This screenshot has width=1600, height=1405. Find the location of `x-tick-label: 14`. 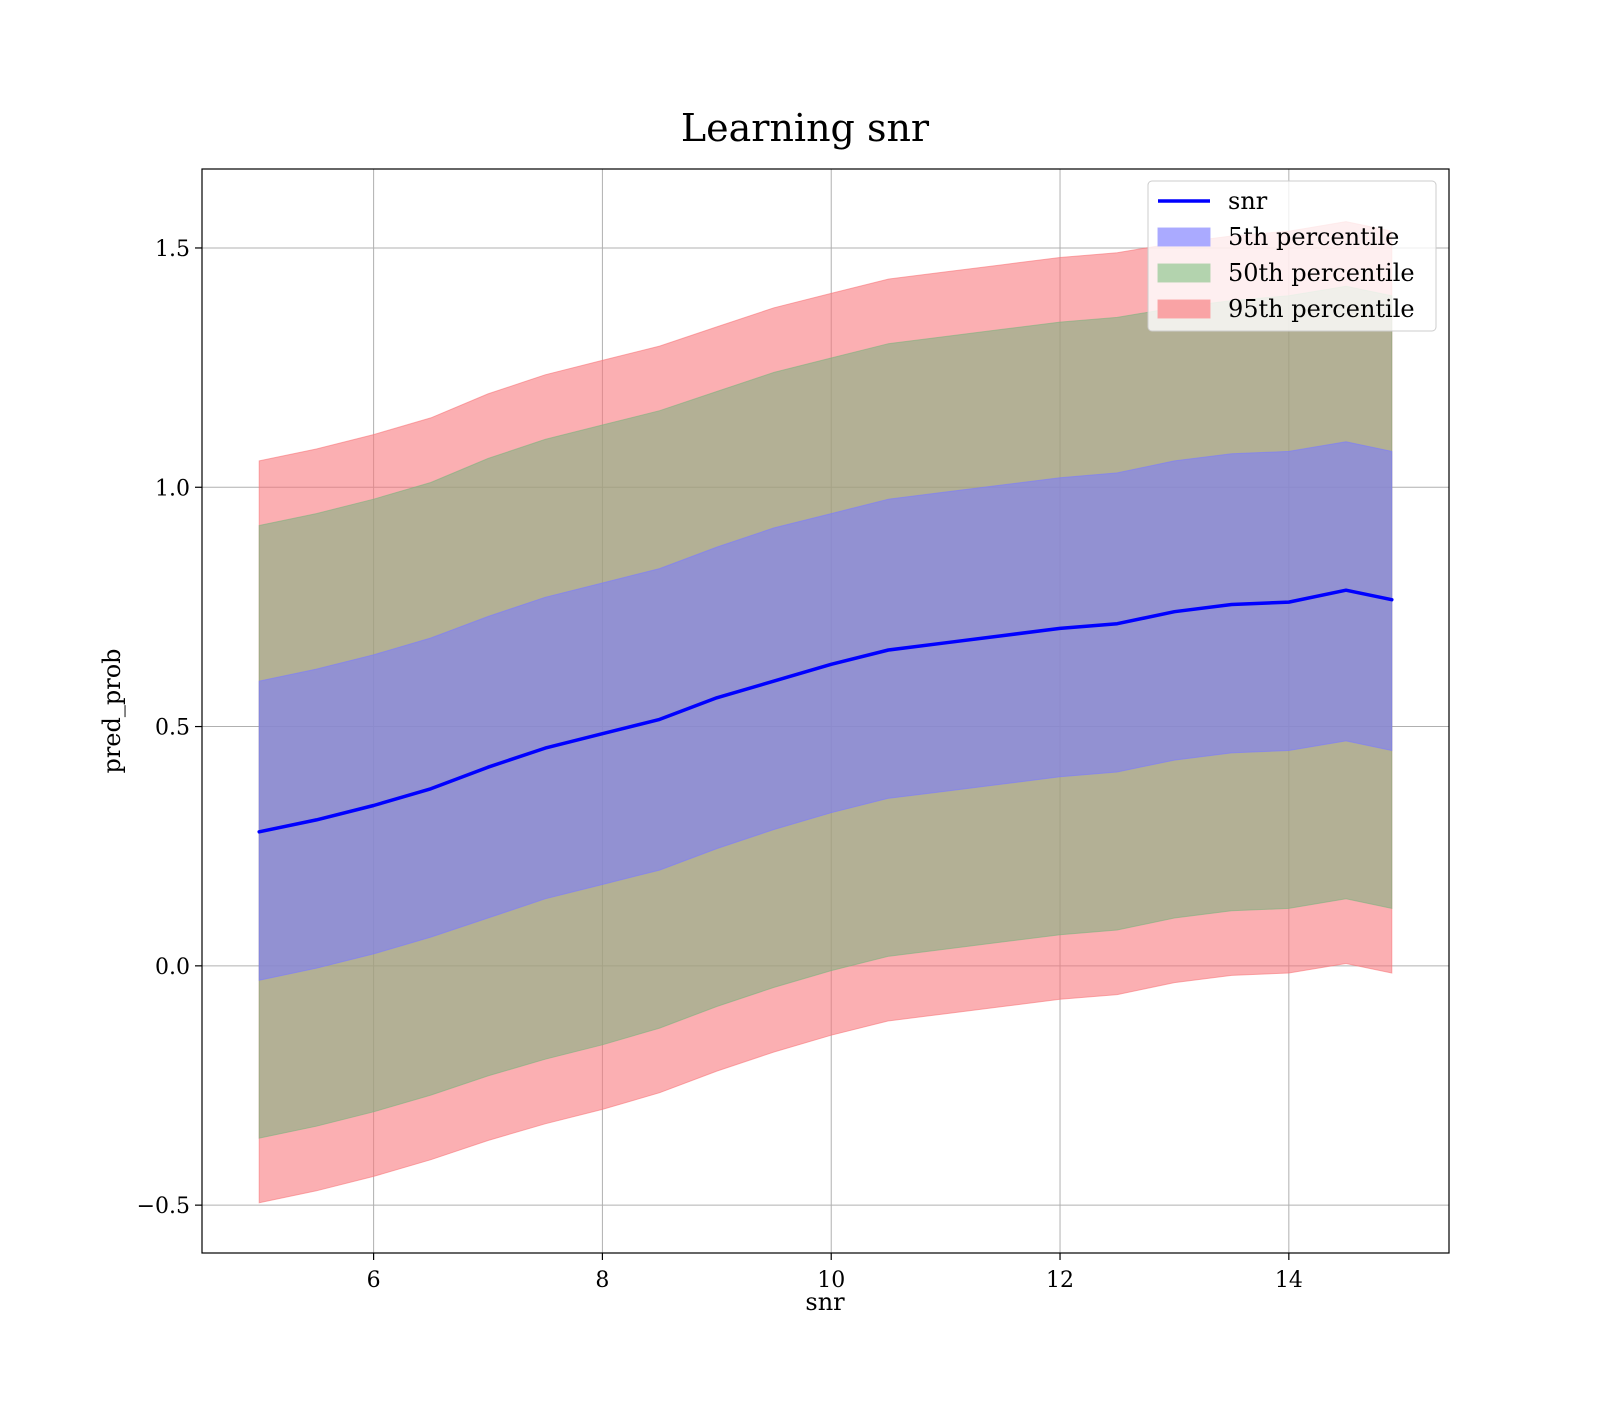

x-tick-label: 14 is located at coordinates (1289, 1280).